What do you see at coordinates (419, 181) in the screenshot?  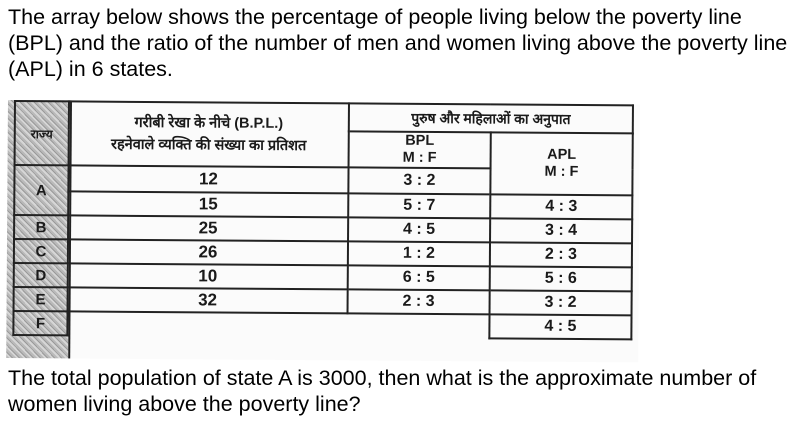 I see `cell-bpl-ratio: 3 : 2` at bounding box center [419, 181].